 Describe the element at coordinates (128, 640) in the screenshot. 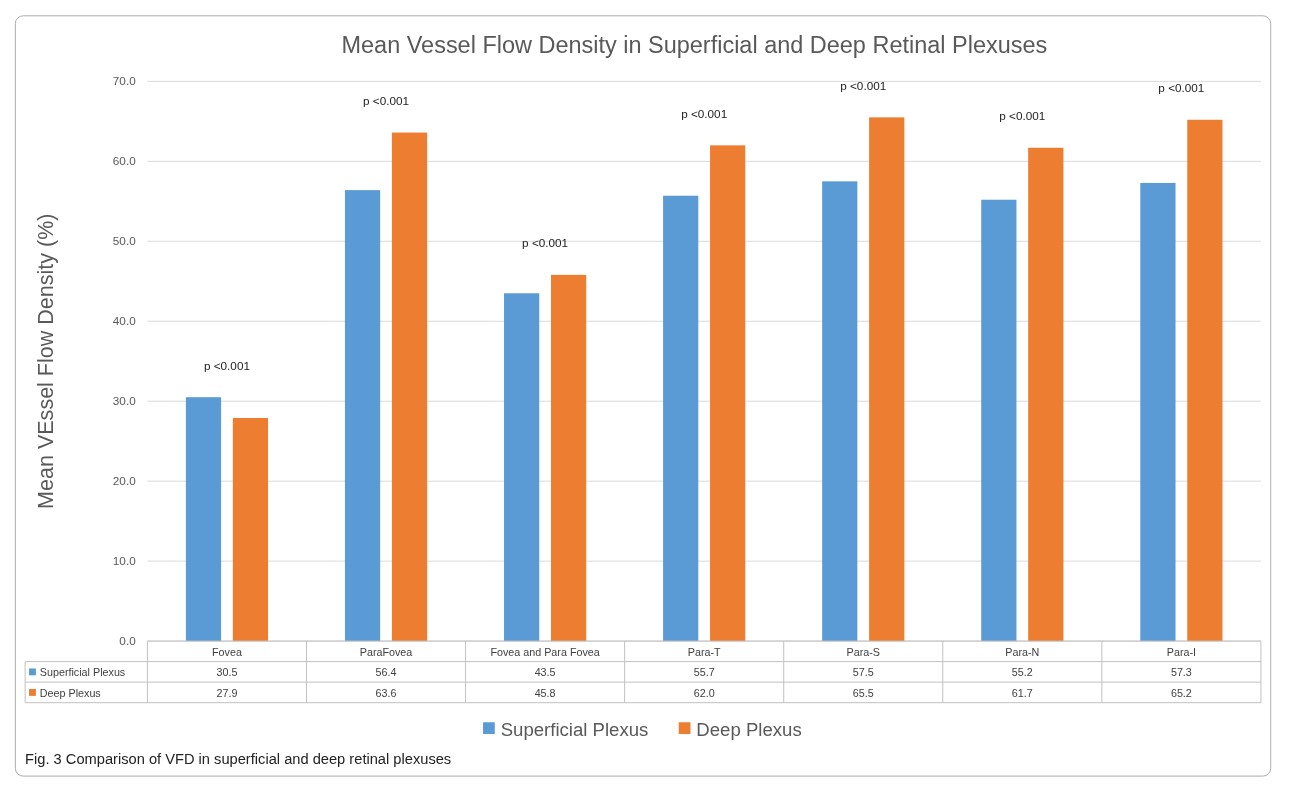

I see `y-tick-label: 0.0` at that location.